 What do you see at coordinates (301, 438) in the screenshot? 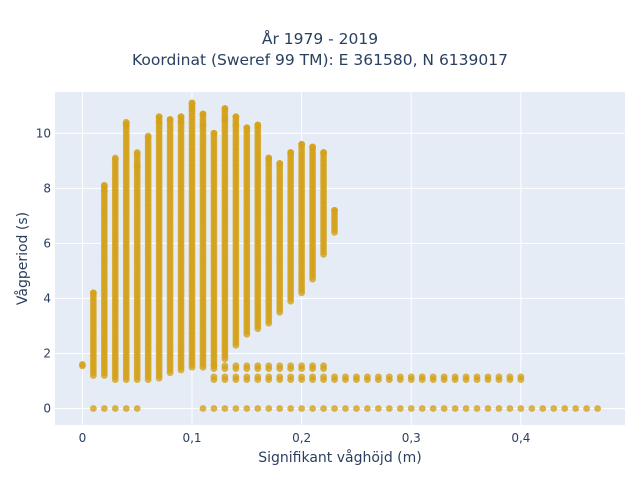
I see `x-tick-label: 0,2` at bounding box center [301, 438].